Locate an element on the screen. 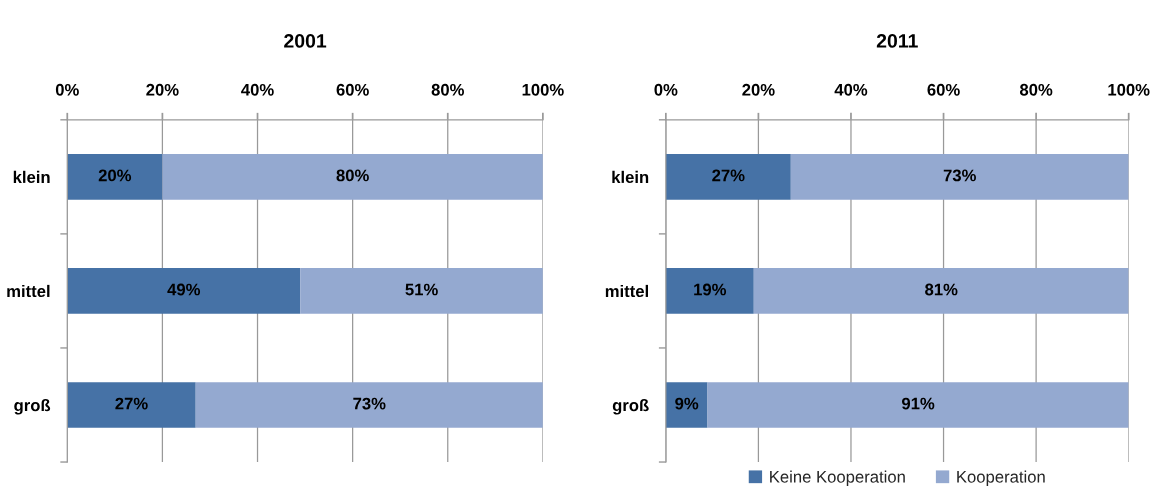  data-label: 81% is located at coordinates (941, 289).